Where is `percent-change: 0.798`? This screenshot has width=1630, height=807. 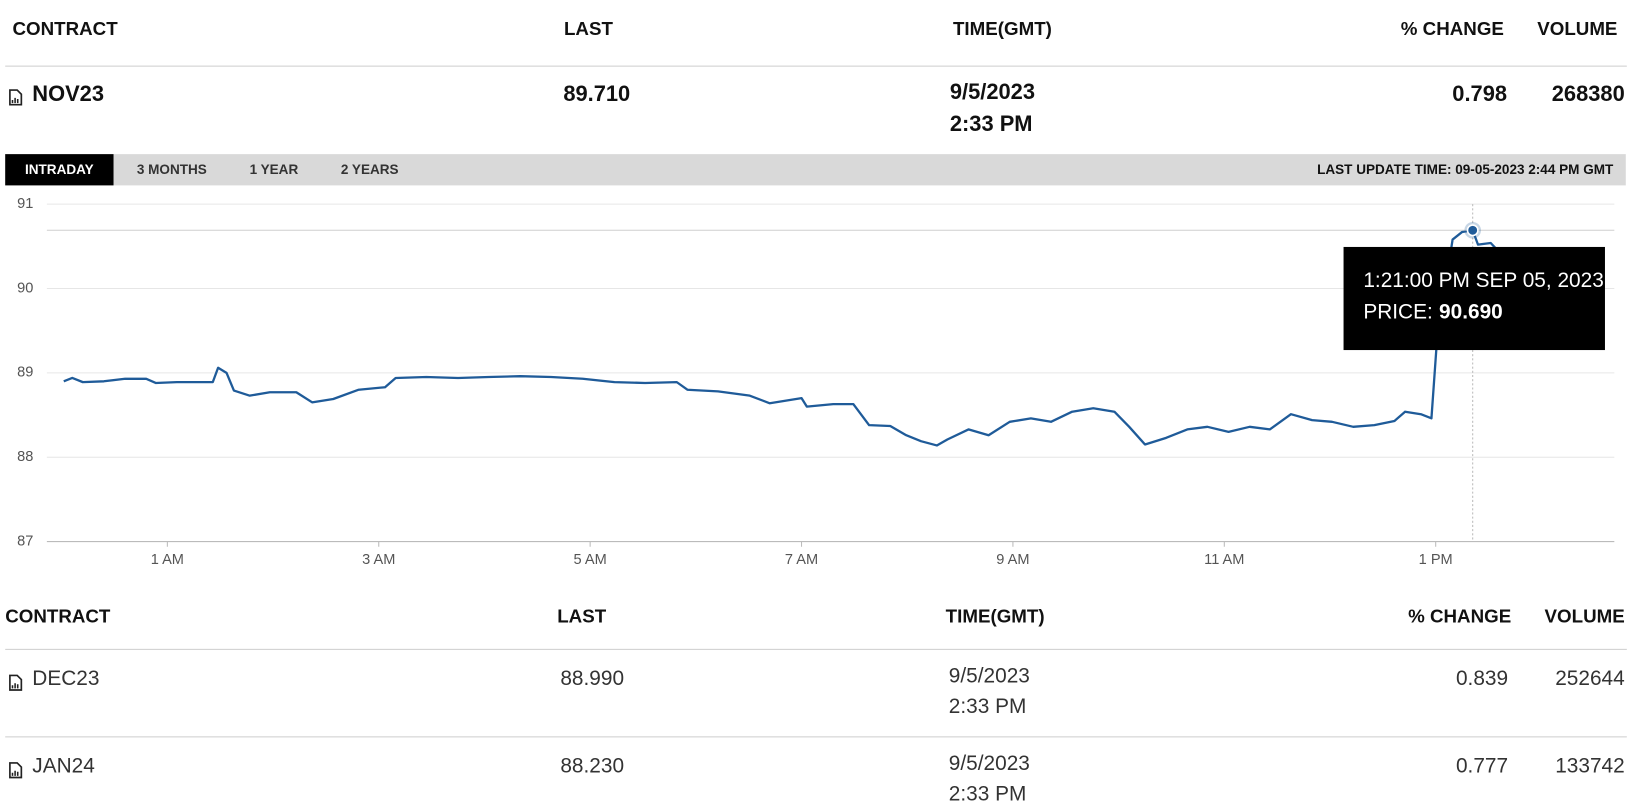
percent-change: 0.798 is located at coordinates (1480, 94).